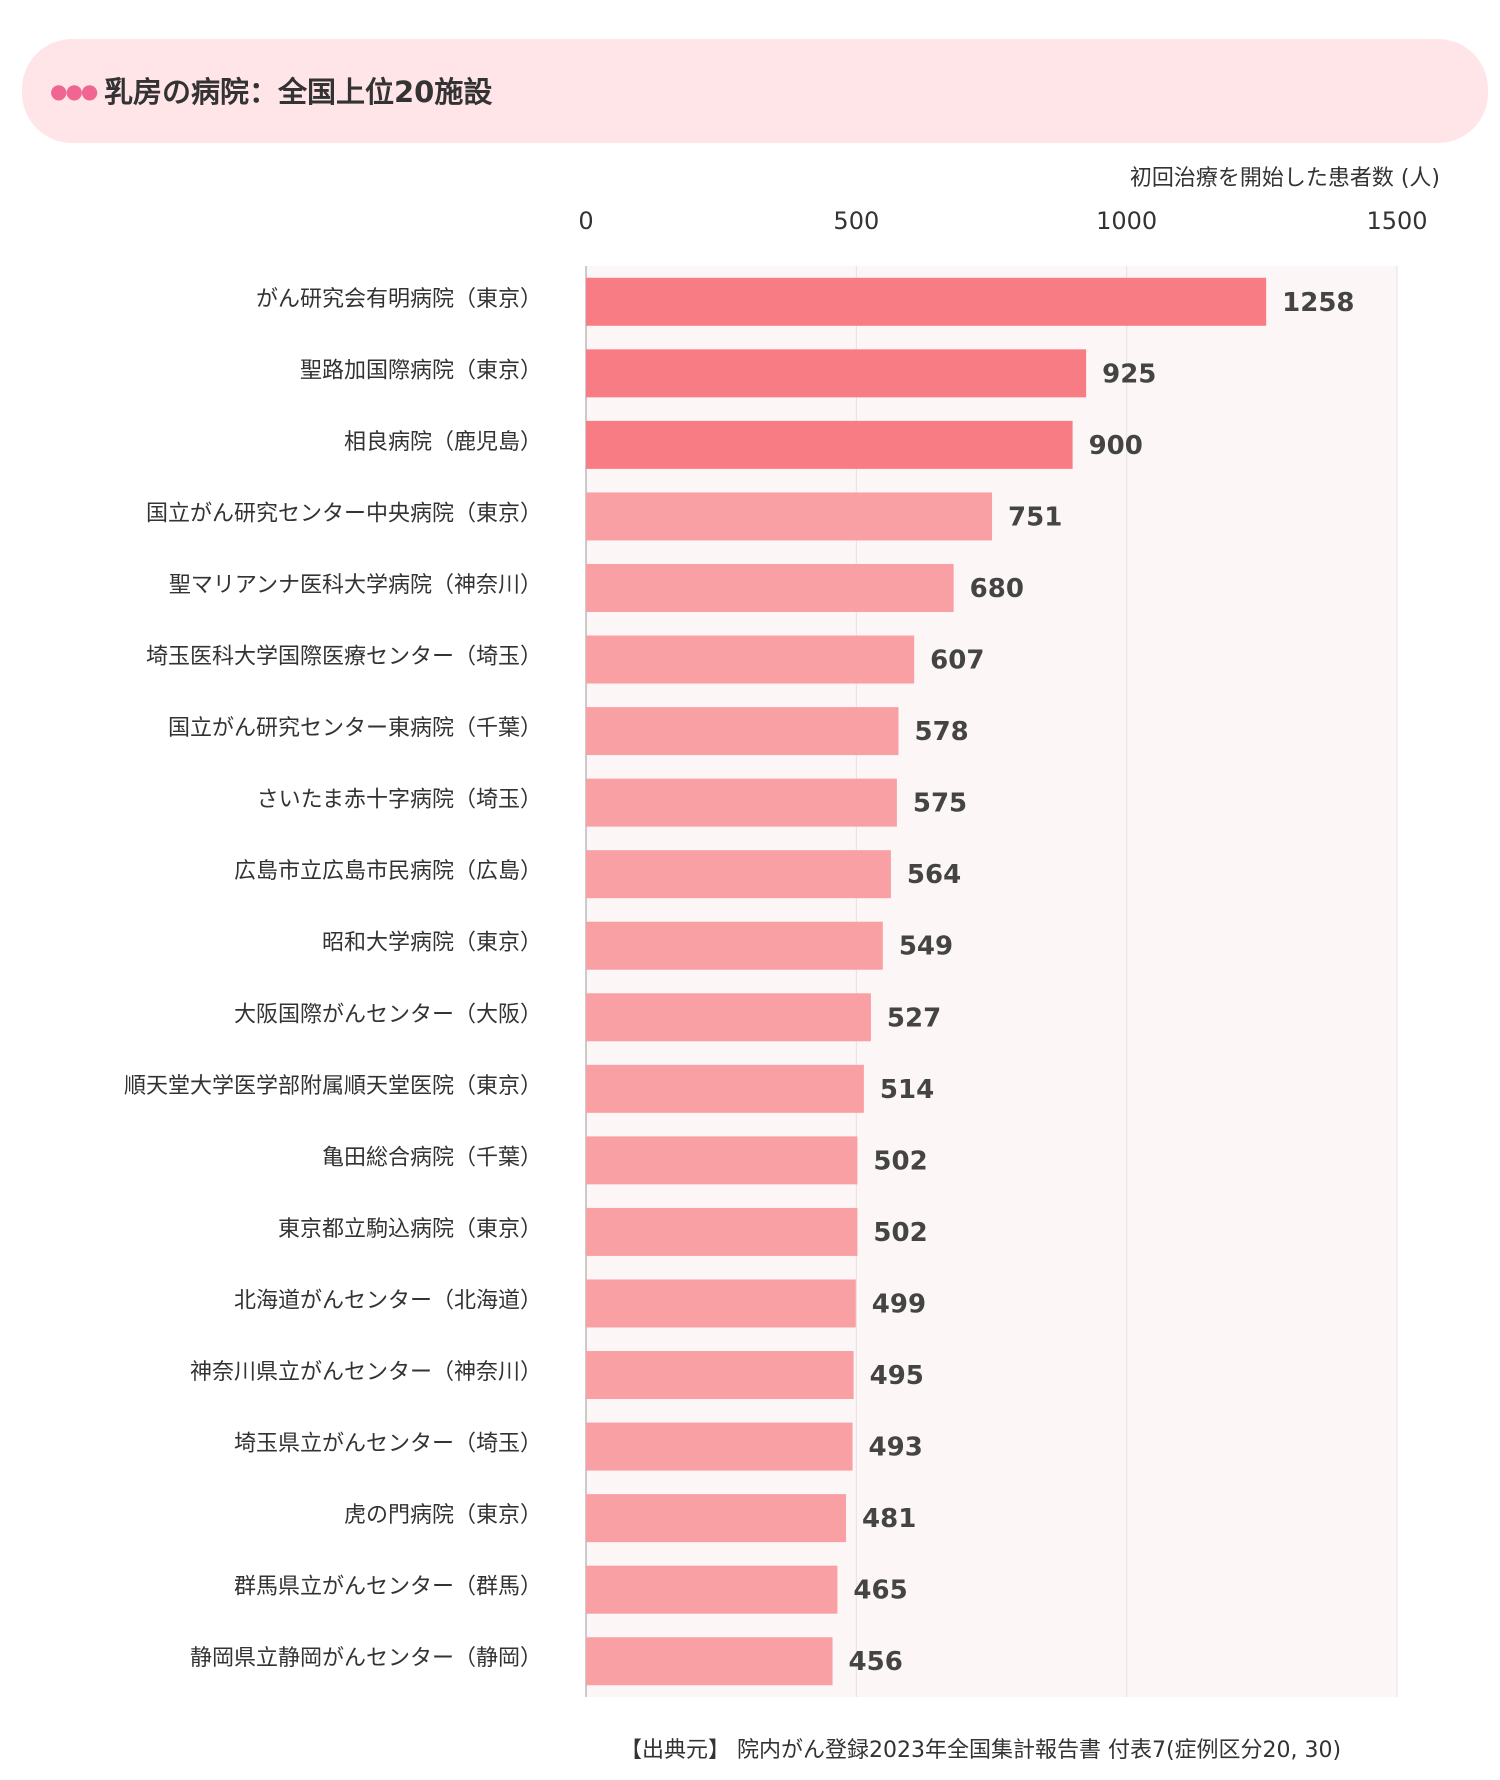 This screenshot has width=1500, height=1780. What do you see at coordinates (896, 1448) in the screenshot?
I see `value-label: 493` at bounding box center [896, 1448].